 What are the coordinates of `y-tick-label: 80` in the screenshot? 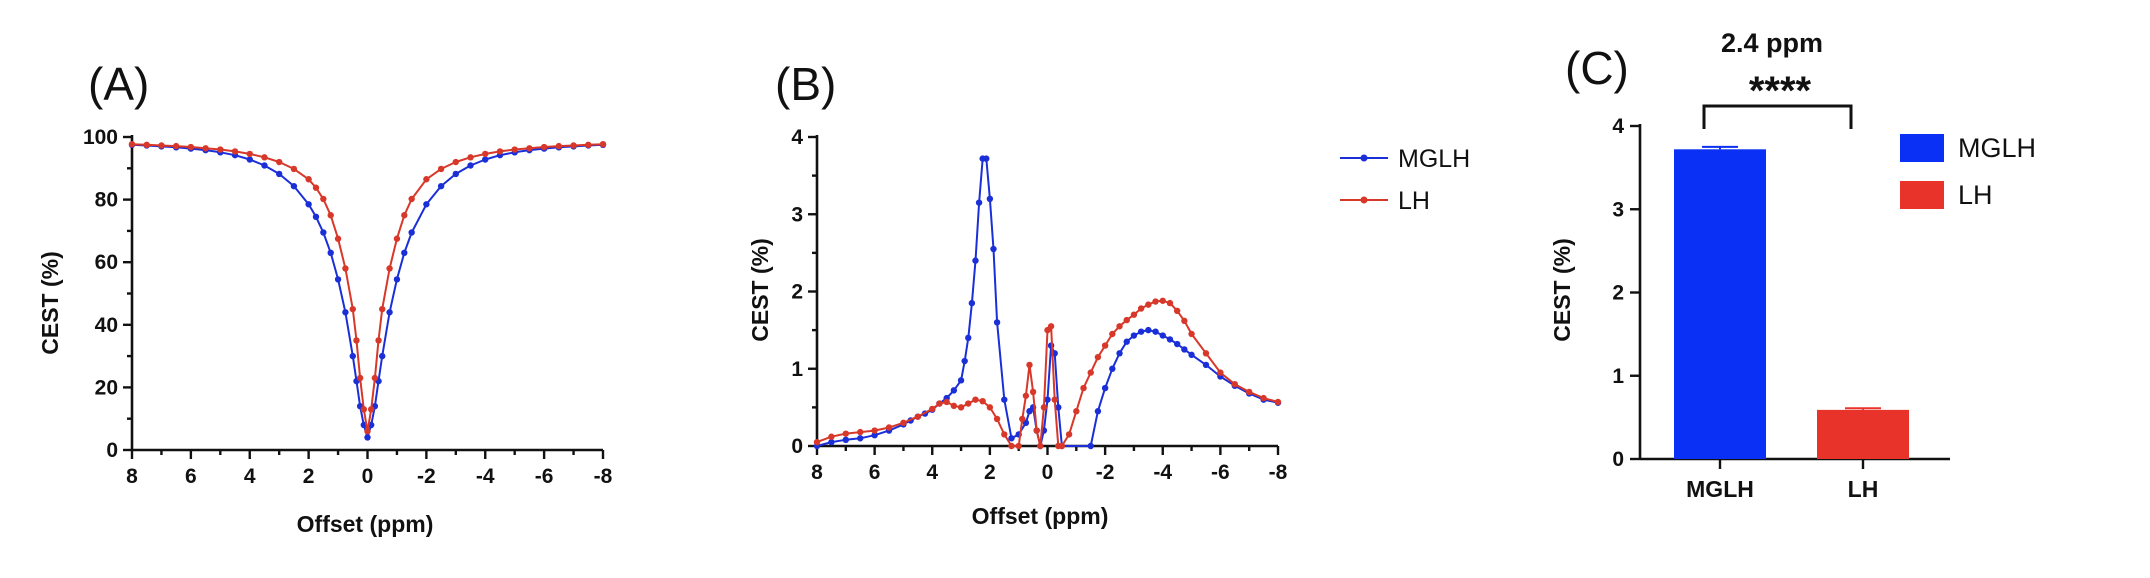 It's located at (106, 200).